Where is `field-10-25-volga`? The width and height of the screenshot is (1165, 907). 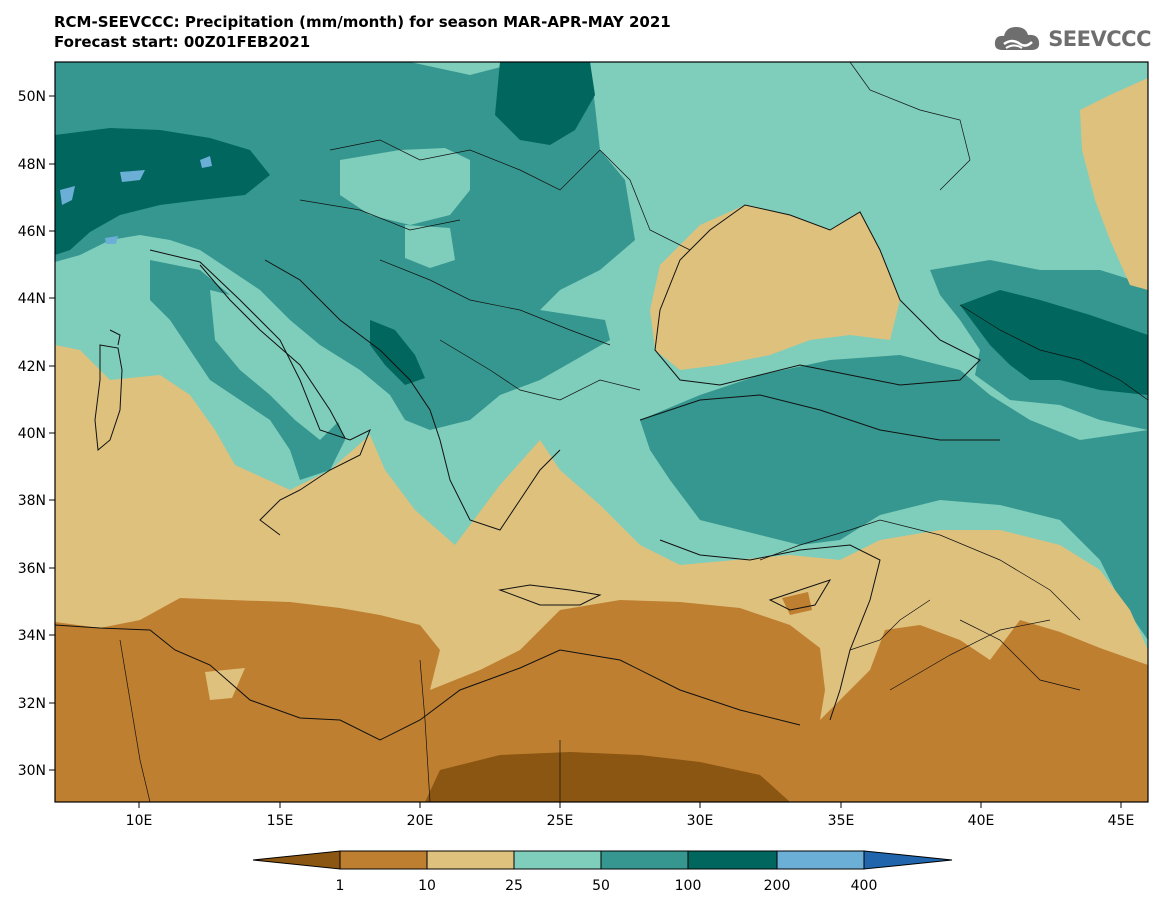 field-10-25-volga is located at coordinates (1114, 184).